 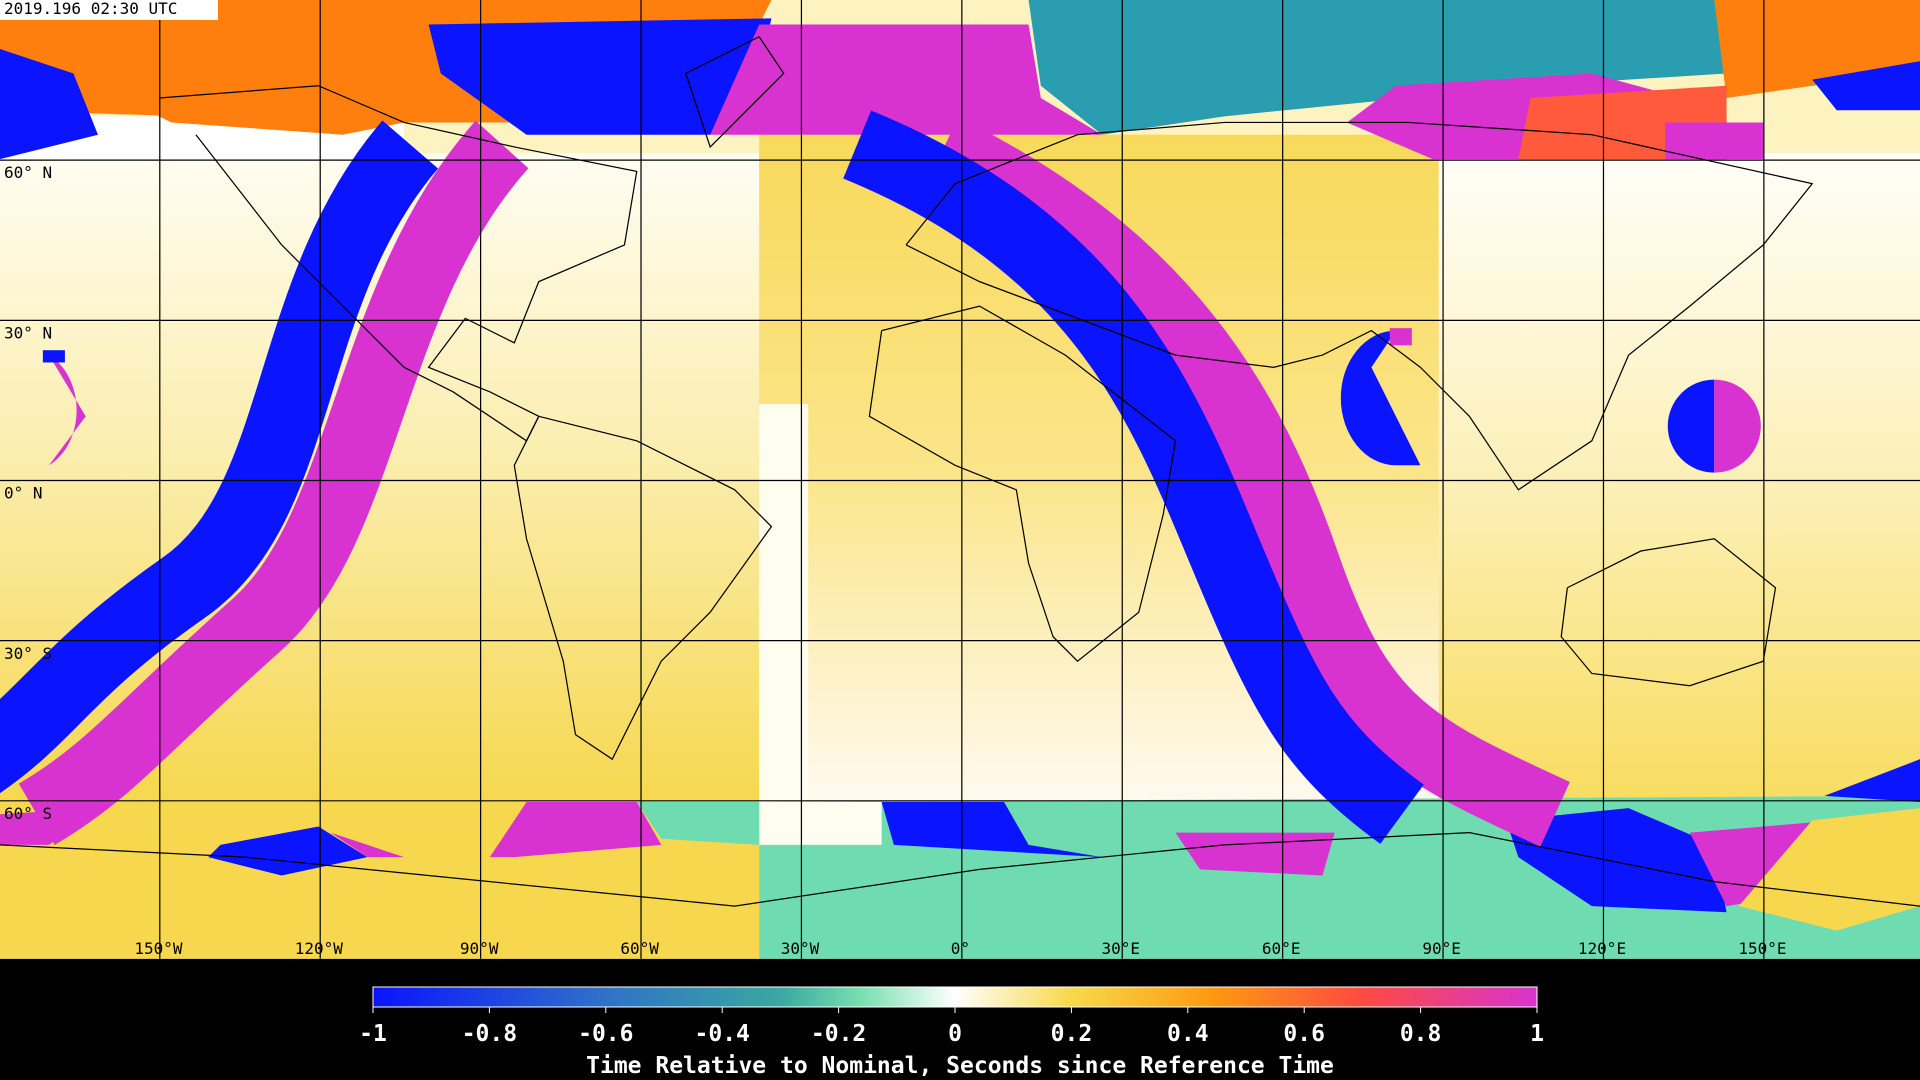 What do you see at coordinates (1072, 1034) in the screenshot?
I see `colorbar-tick-label: 0.2` at bounding box center [1072, 1034].